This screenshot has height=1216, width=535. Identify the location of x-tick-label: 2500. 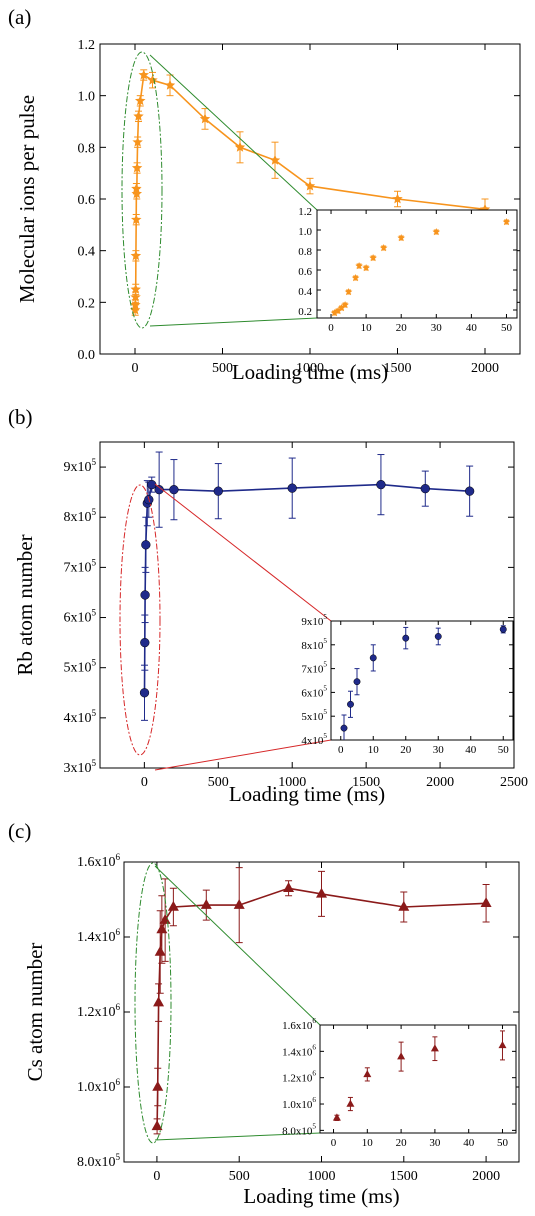
(514, 782).